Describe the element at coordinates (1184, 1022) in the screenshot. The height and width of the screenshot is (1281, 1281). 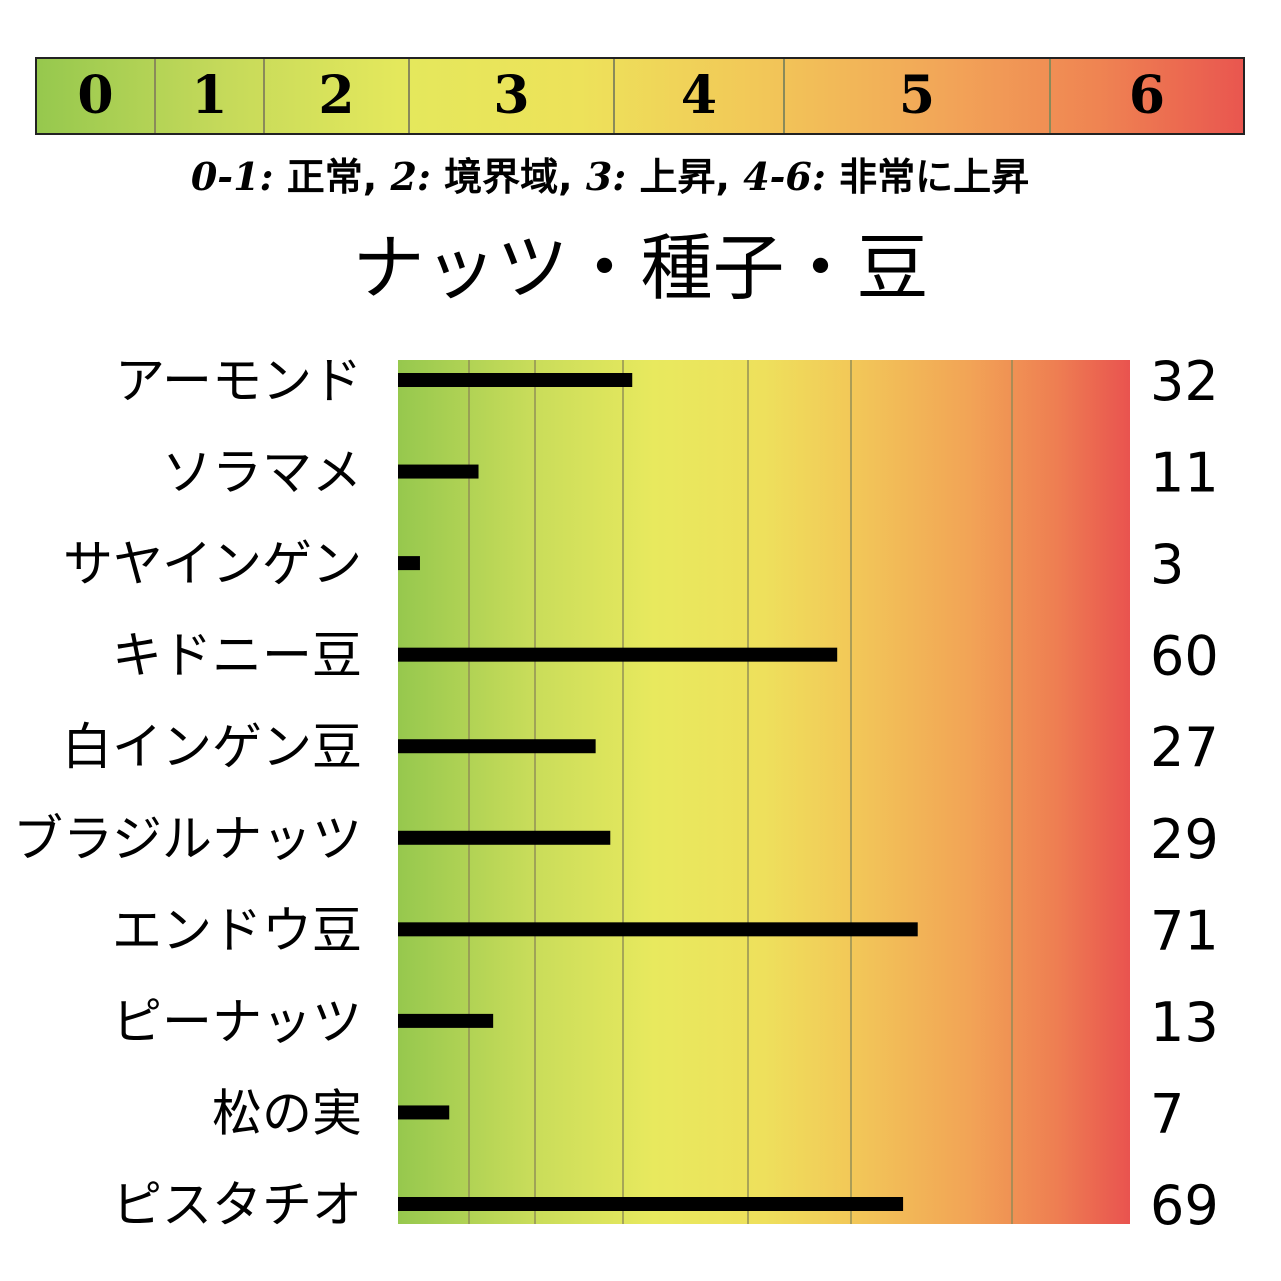
I see `value-label: 13` at that location.